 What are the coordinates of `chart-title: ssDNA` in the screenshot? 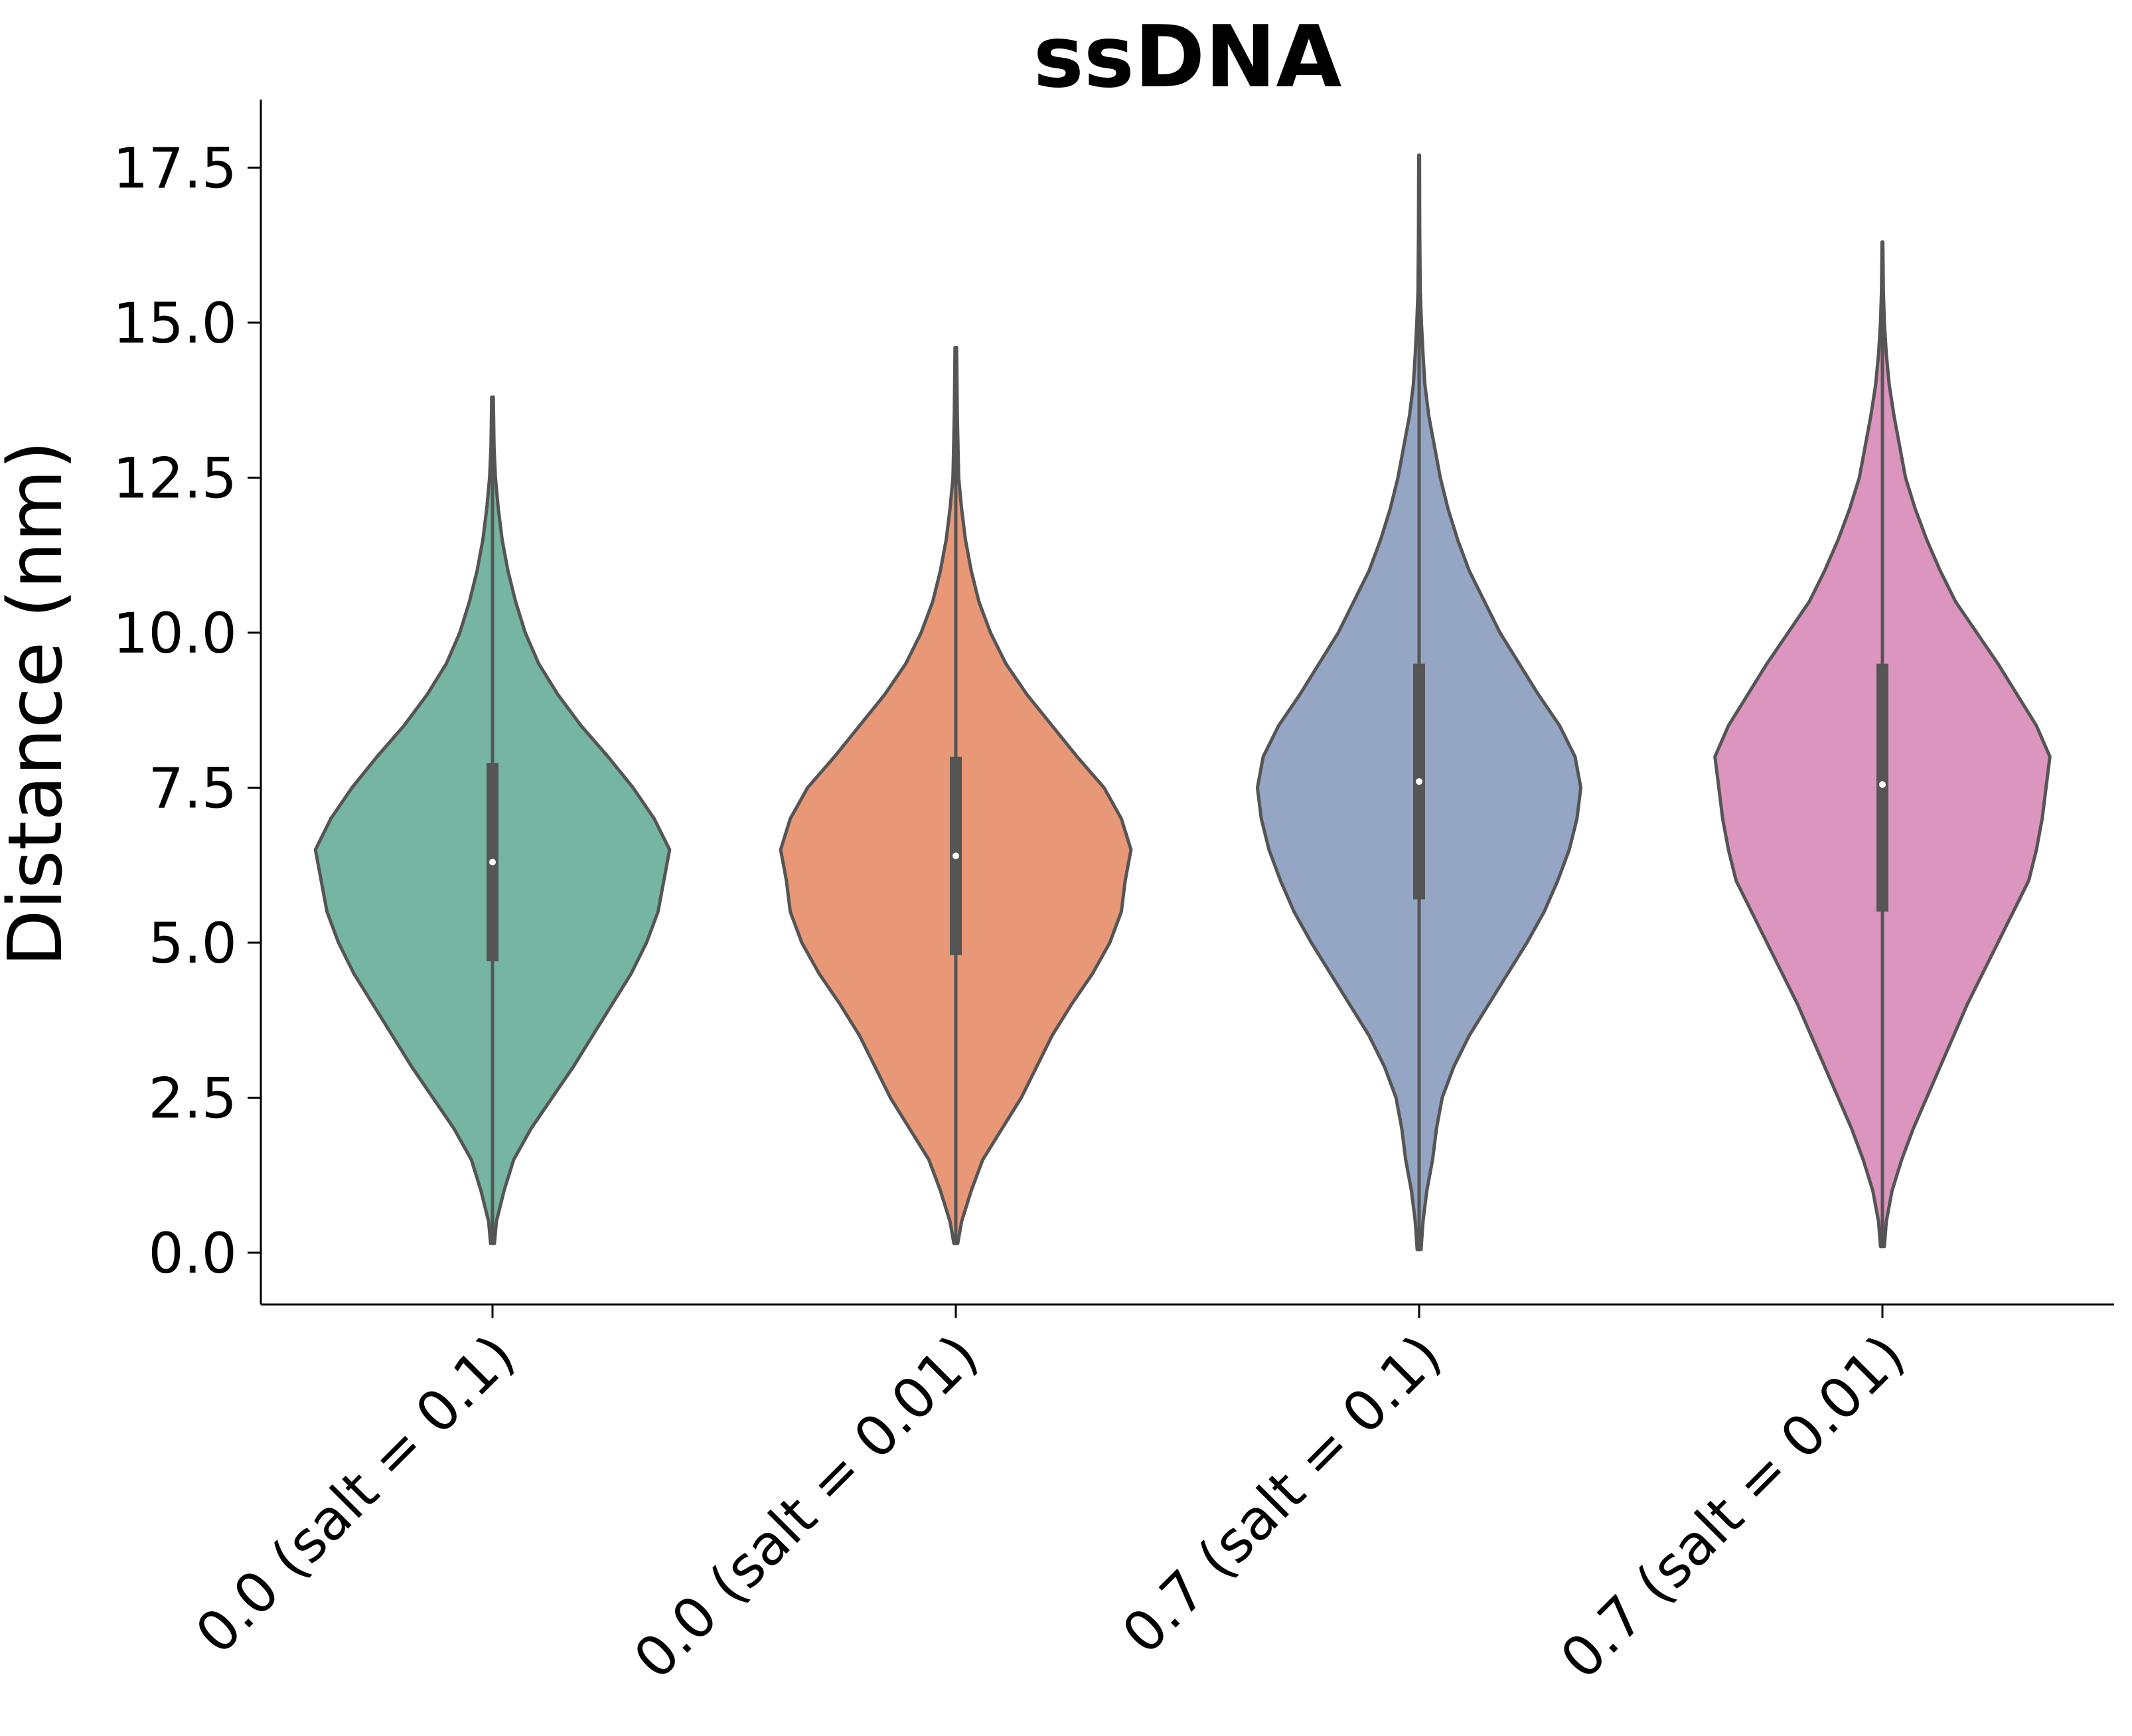 It's located at (1187, 58).